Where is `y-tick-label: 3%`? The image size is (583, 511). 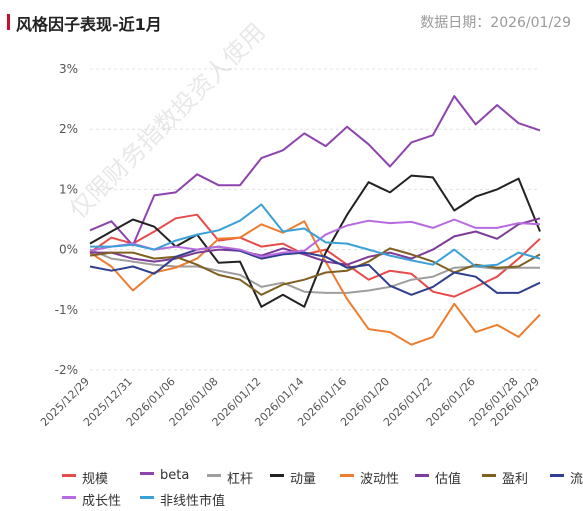
y-tick-label: 3% is located at coordinates (68, 69).